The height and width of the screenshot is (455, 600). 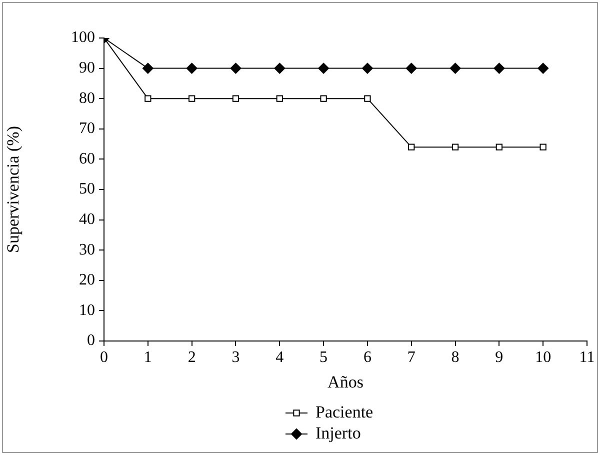 I want to click on y-tick-label: 30, so click(x=87, y=249).